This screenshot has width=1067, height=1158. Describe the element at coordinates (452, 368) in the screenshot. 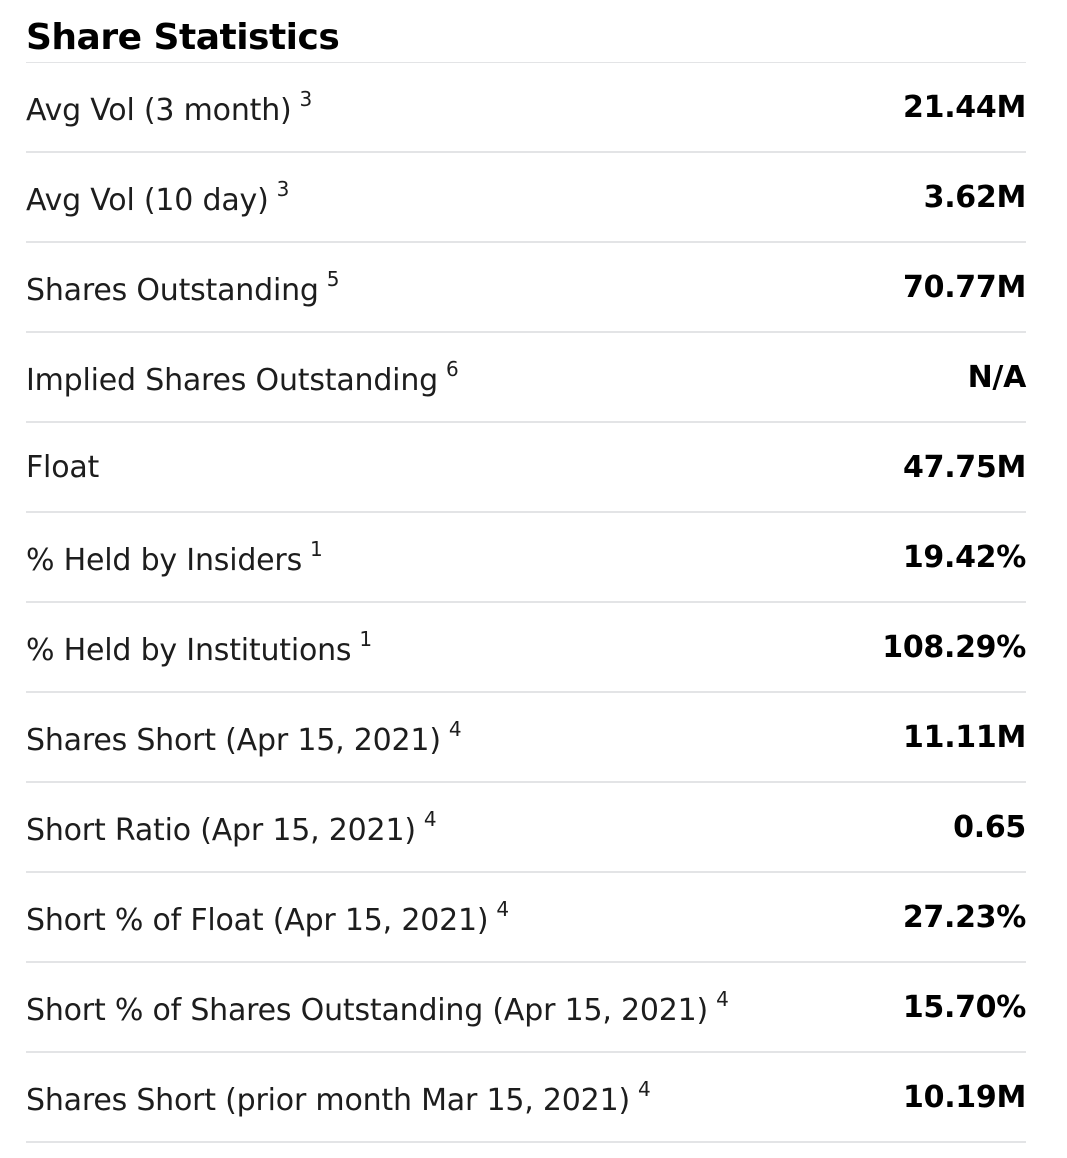

I see `footnote-marker: 6` at that location.